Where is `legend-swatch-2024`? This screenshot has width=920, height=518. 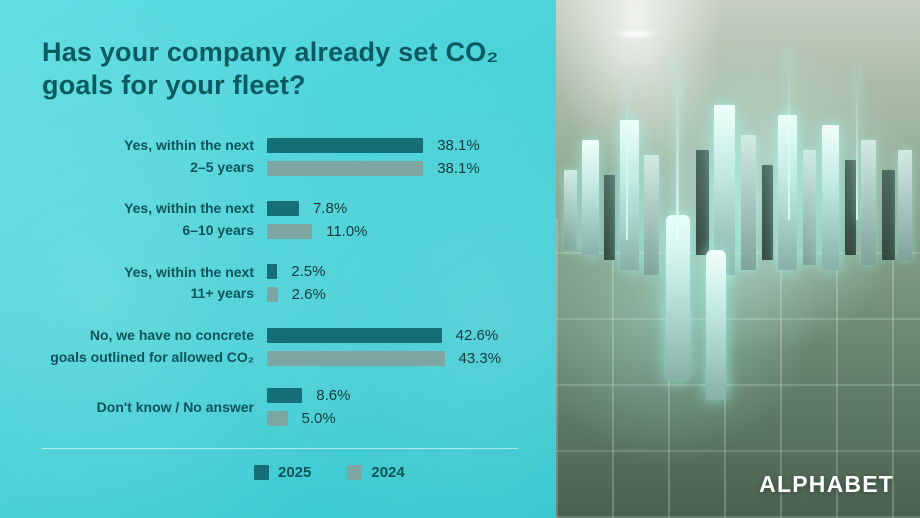 legend-swatch-2024 is located at coordinates (355, 473).